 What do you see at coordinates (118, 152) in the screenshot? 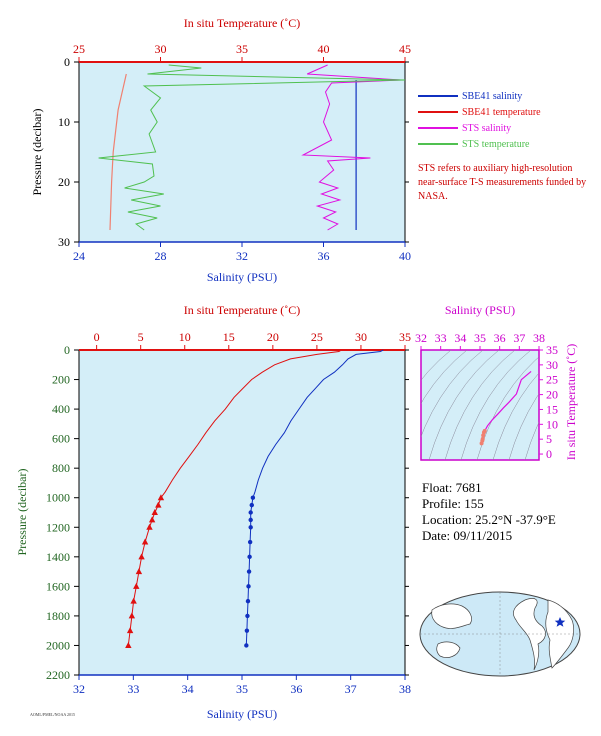
I see `series-sbe41-temperature` at bounding box center [118, 152].